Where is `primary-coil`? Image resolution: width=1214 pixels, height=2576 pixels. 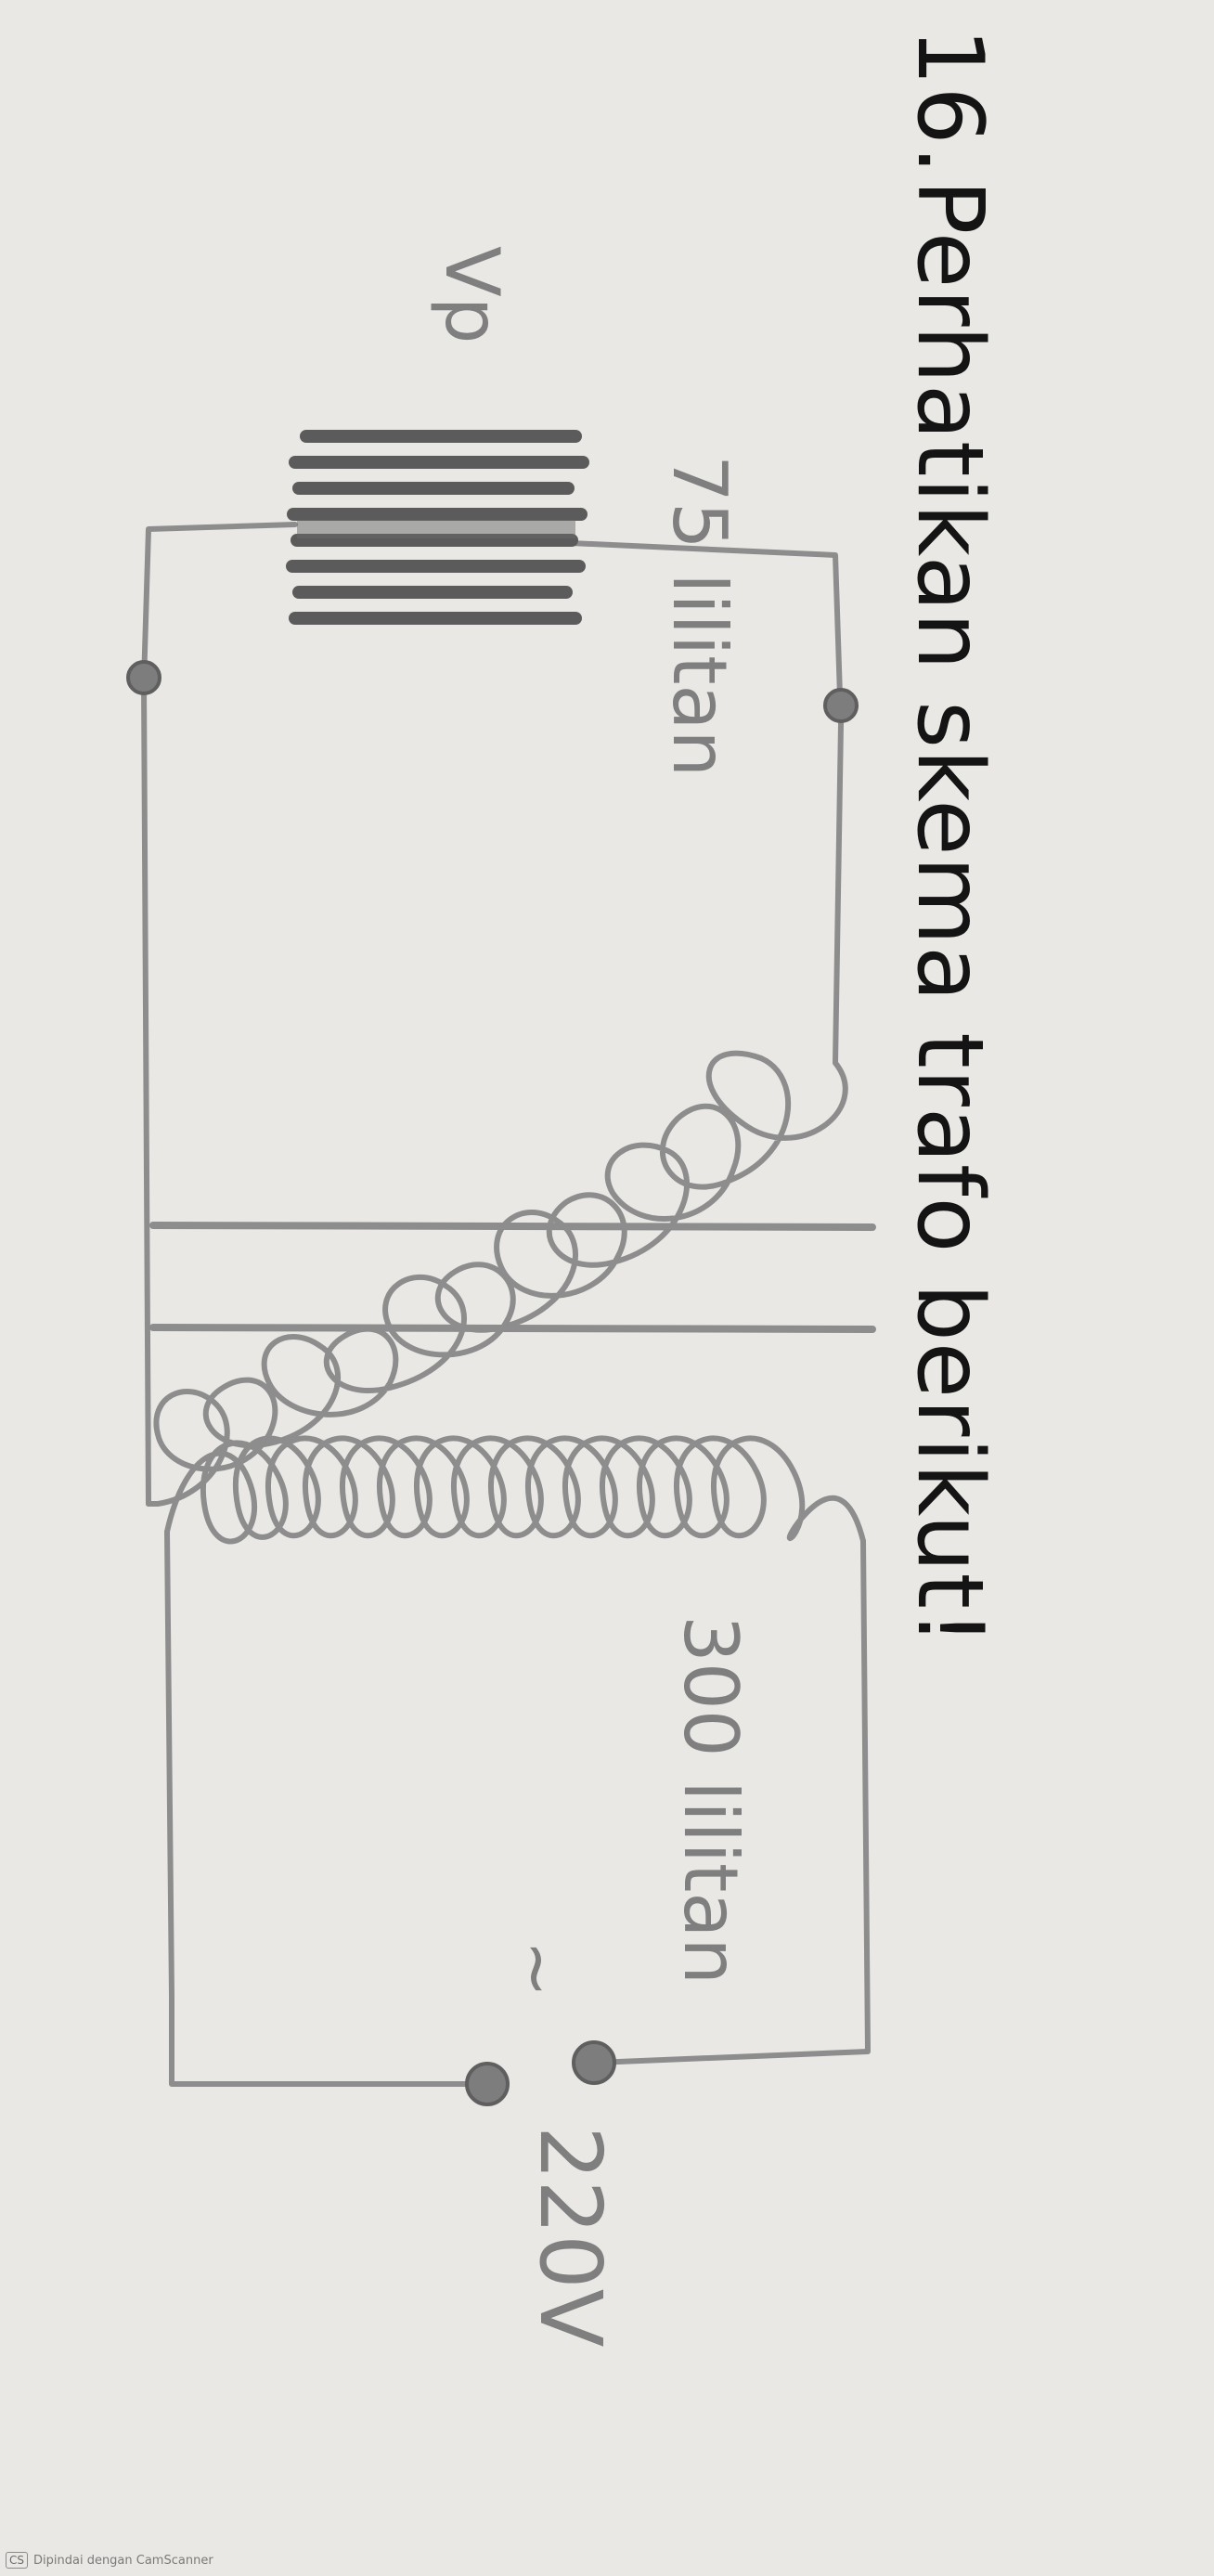 primary-coil is located at coordinates (497, 1278).